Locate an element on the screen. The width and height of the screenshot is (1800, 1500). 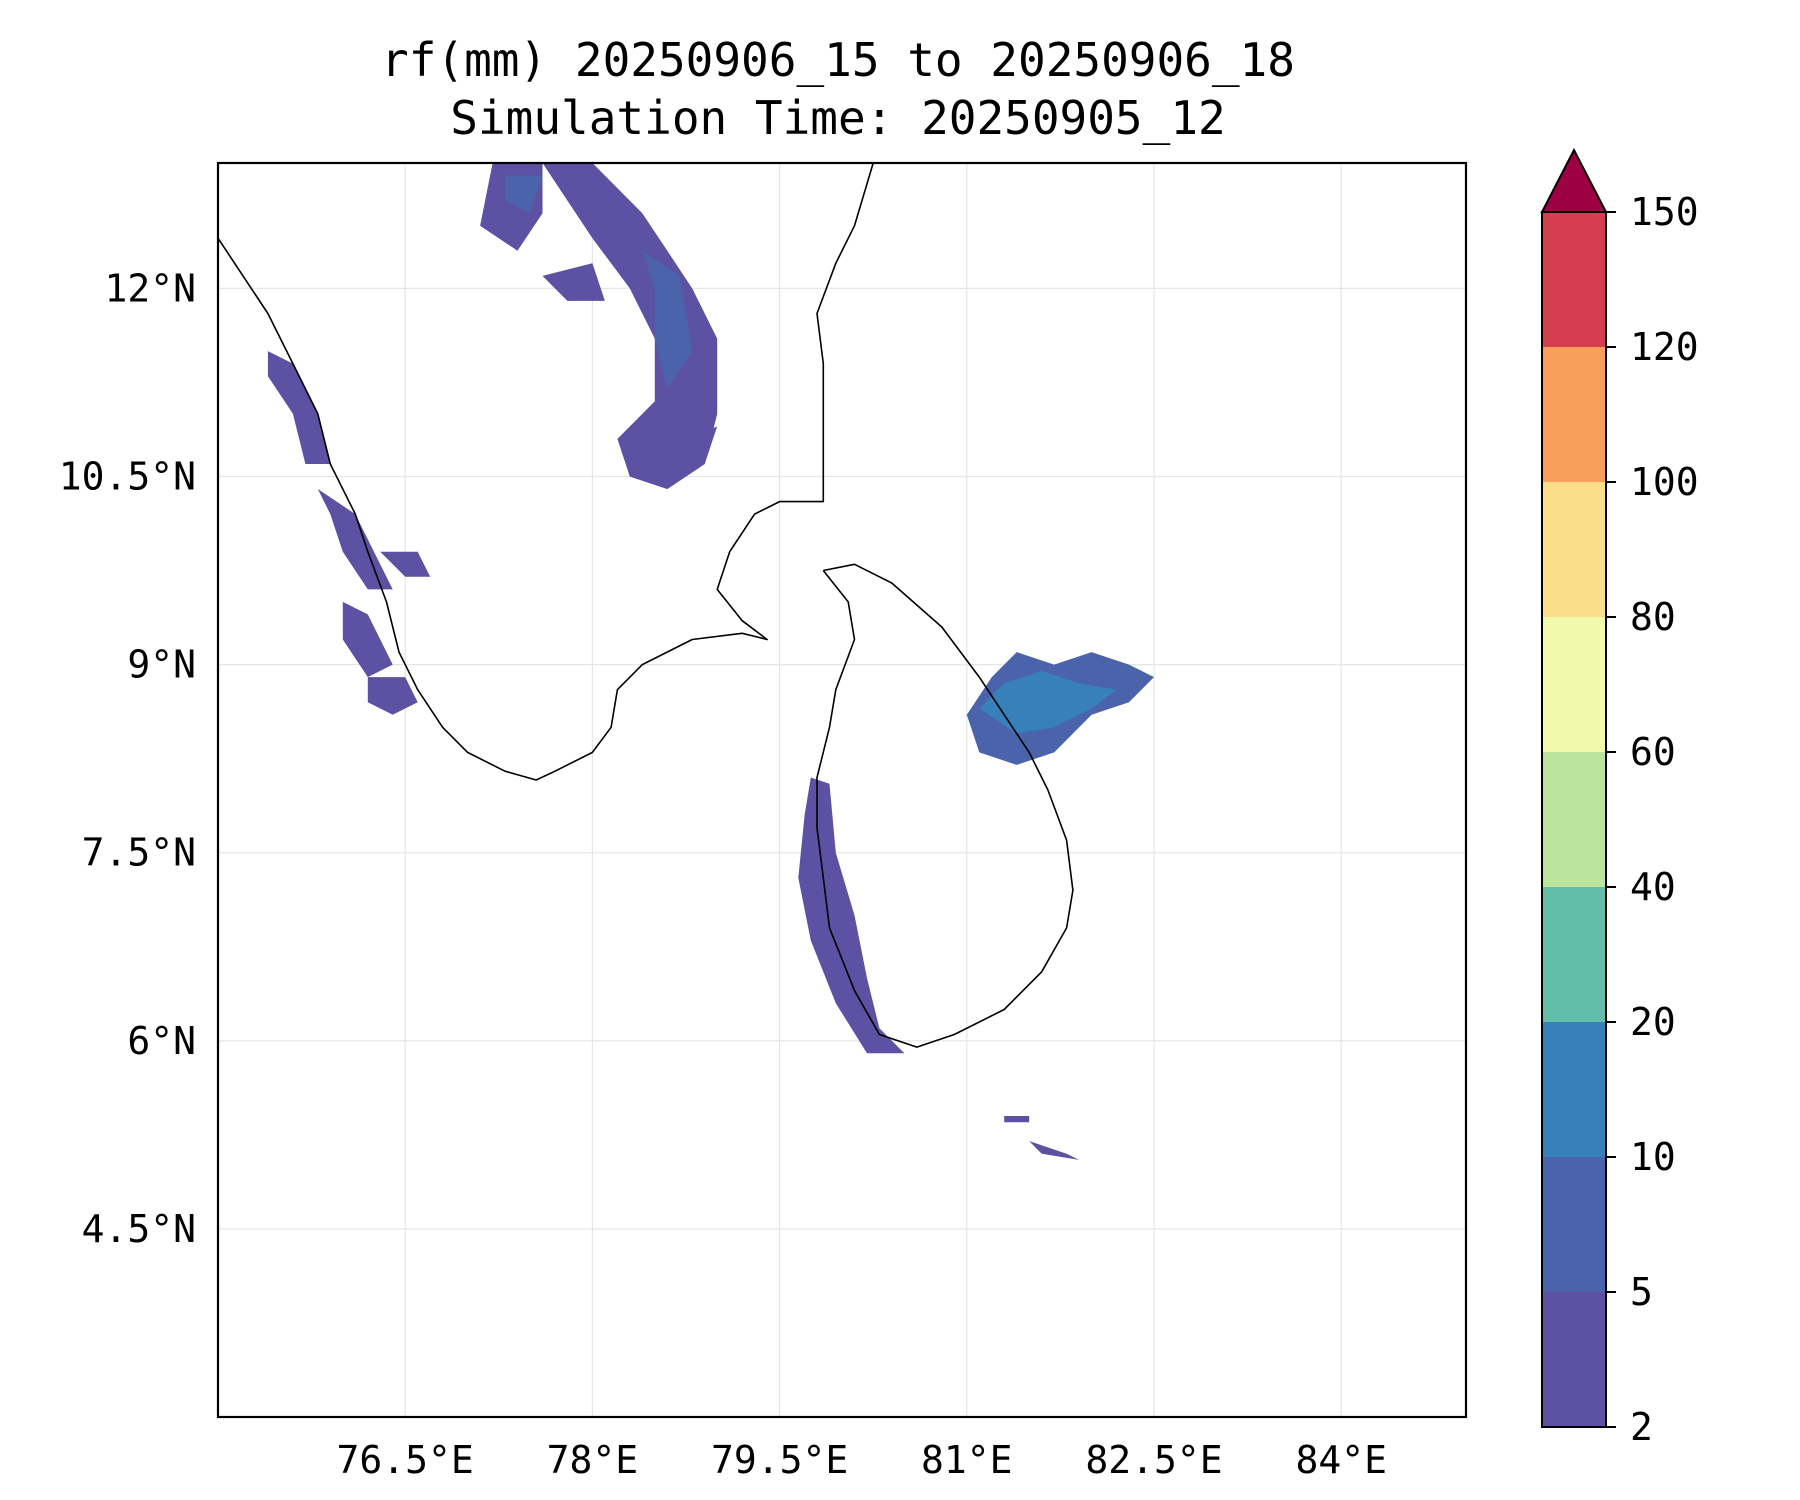
x-tick-label: 78°E is located at coordinates (593, 1460).